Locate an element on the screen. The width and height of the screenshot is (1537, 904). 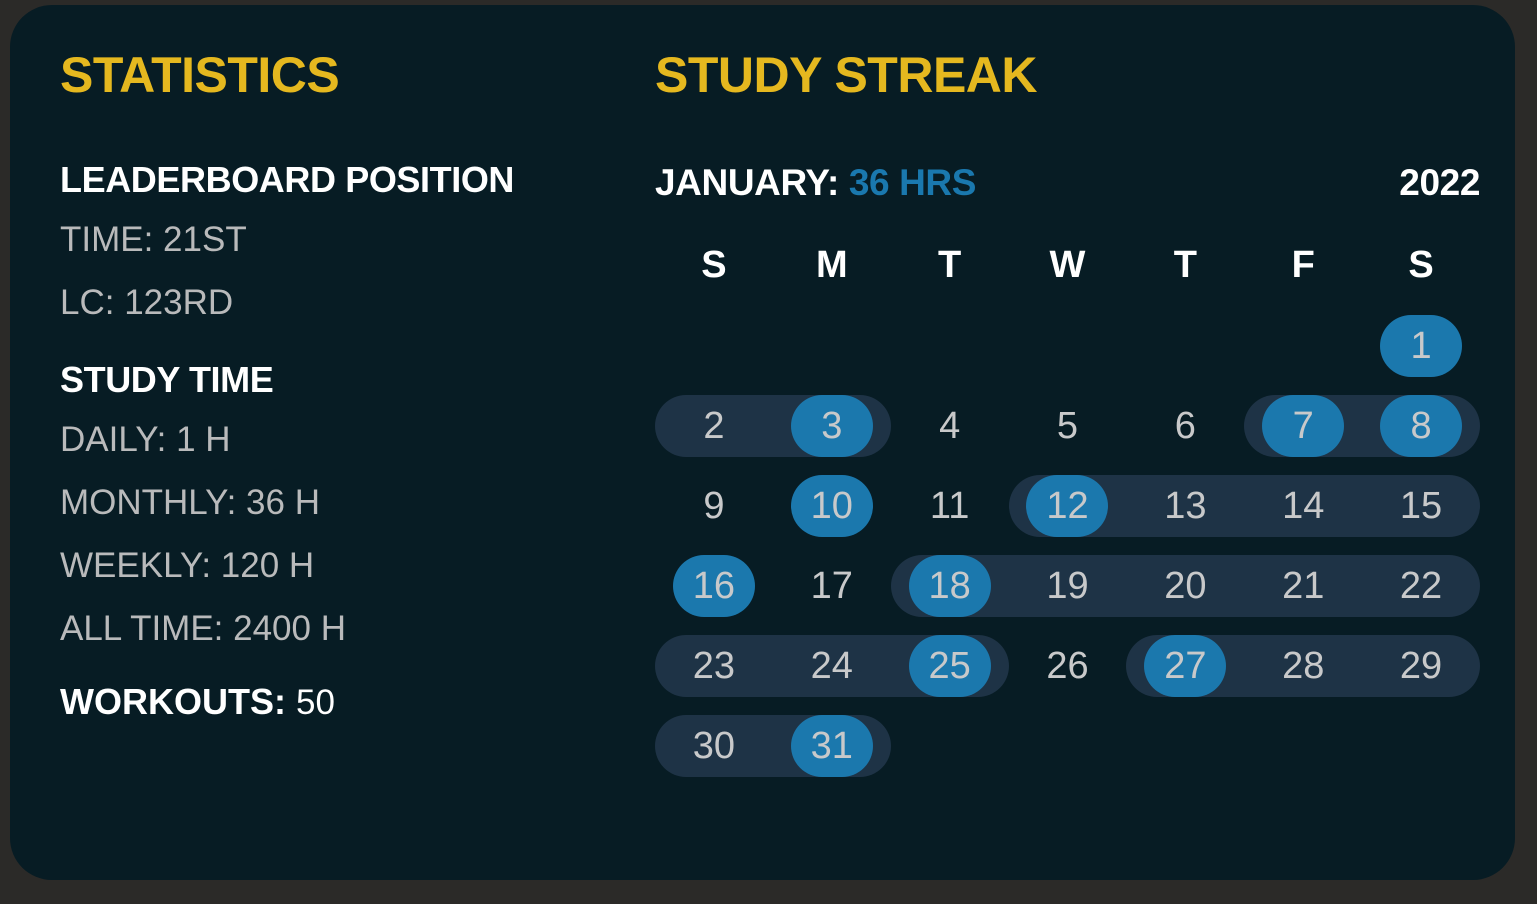
workouts-value: 50 is located at coordinates (315, 702).